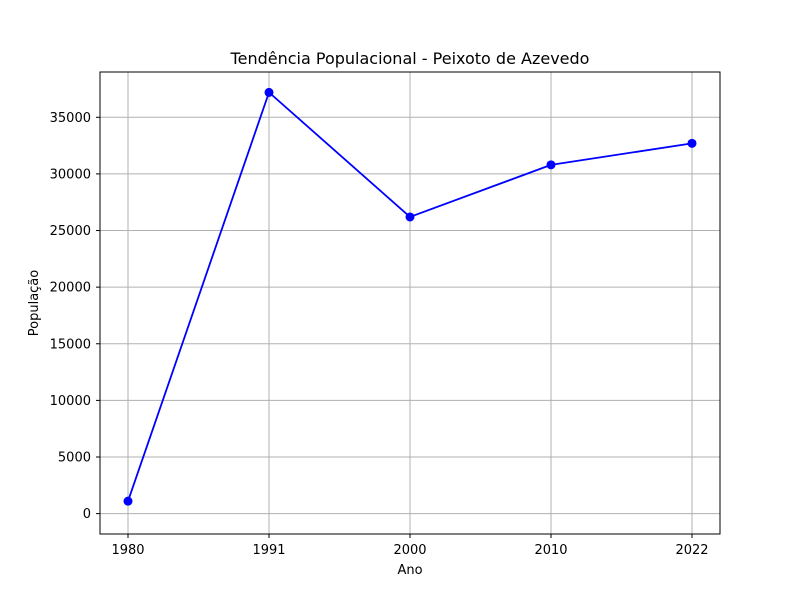 The height and width of the screenshot is (600, 800). Describe the element at coordinates (70, 231) in the screenshot. I see `y-tick-label: 25000` at that location.